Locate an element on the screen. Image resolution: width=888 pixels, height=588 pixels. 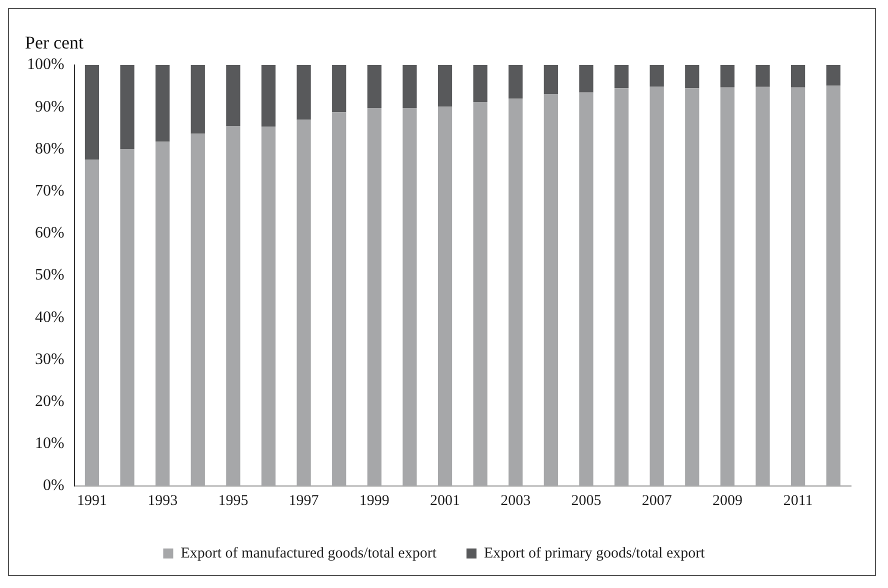
y-axis-title: Per cent is located at coordinates (54, 42).